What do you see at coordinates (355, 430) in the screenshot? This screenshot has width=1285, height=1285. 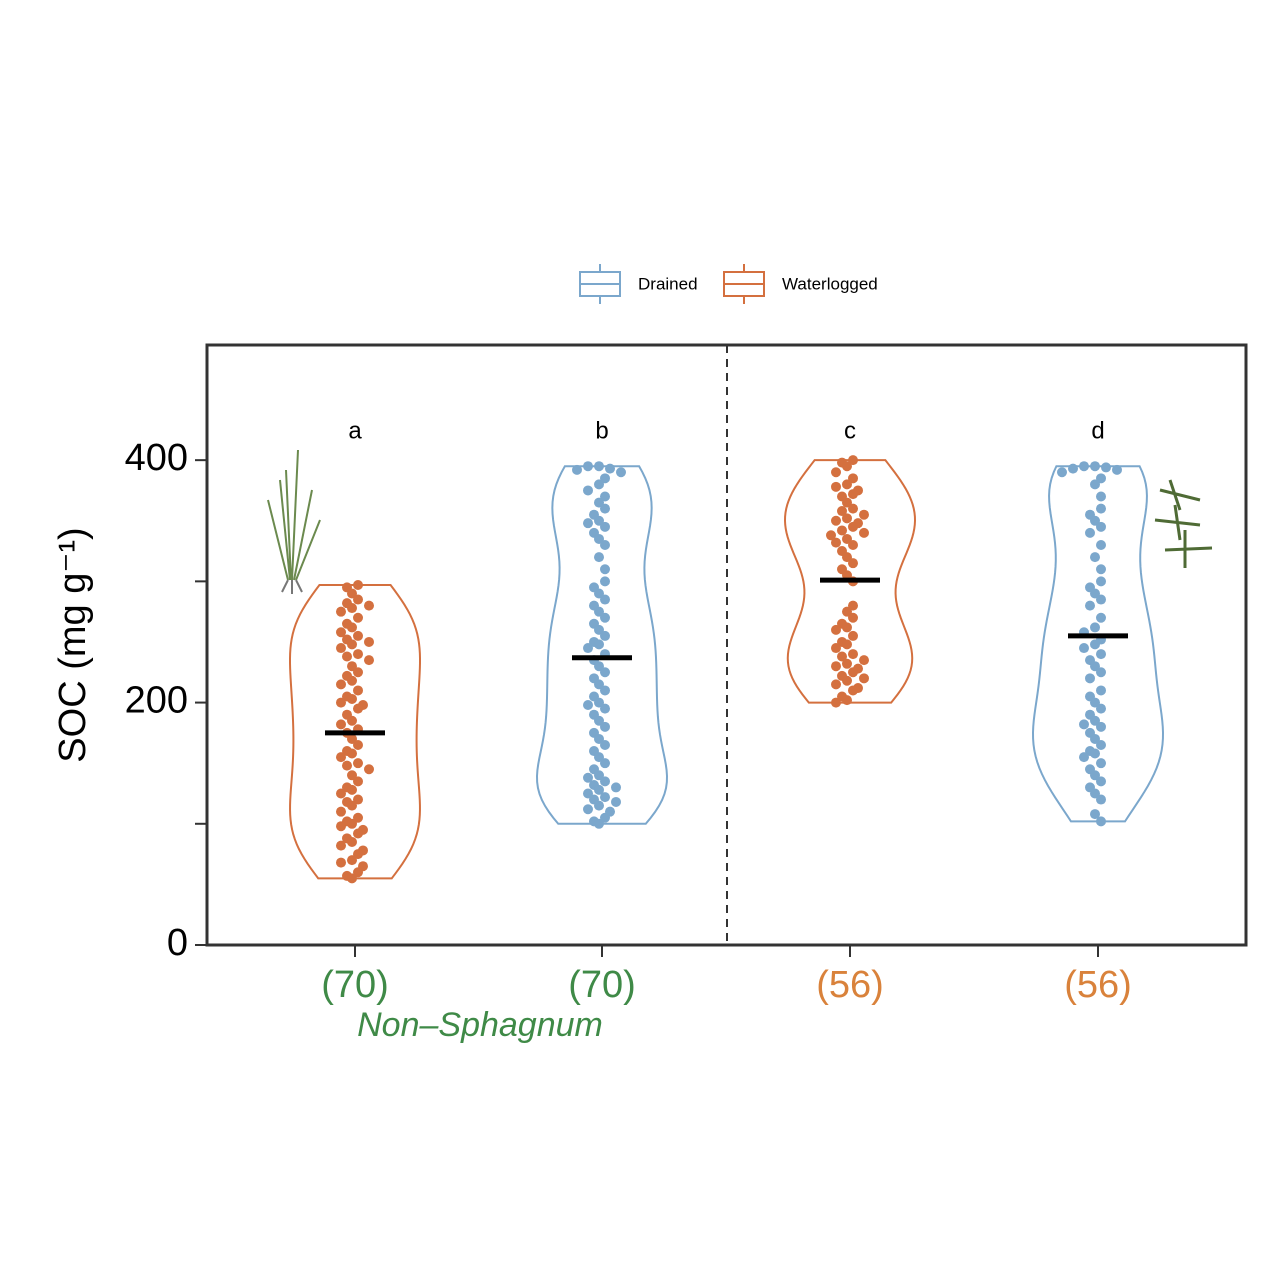 I see `group-letter: a` at bounding box center [355, 430].